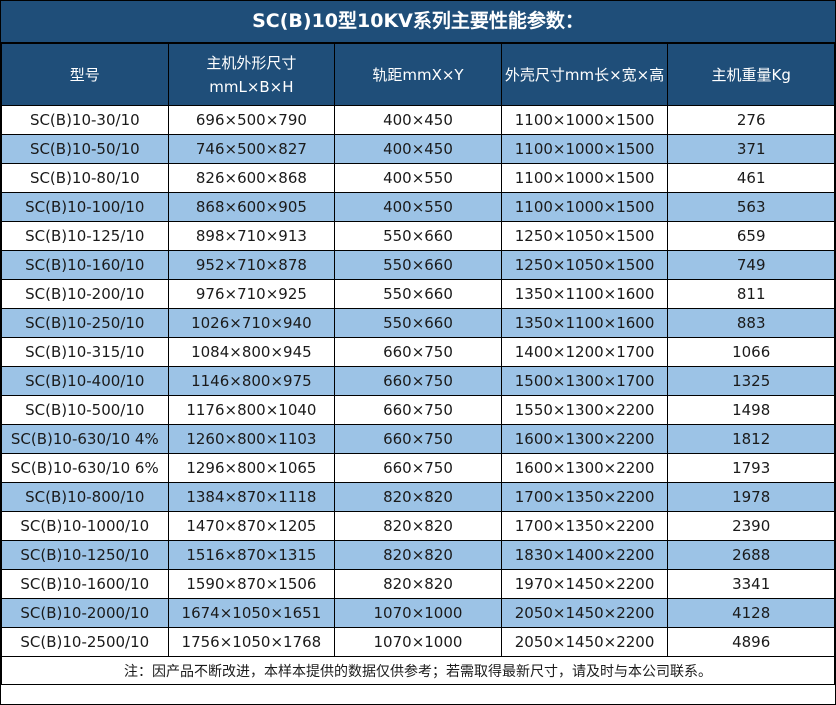 The image size is (836, 705). What do you see at coordinates (584, 381) in the screenshot?
I see `table-cell: 1500×1300×1700` at bounding box center [584, 381].